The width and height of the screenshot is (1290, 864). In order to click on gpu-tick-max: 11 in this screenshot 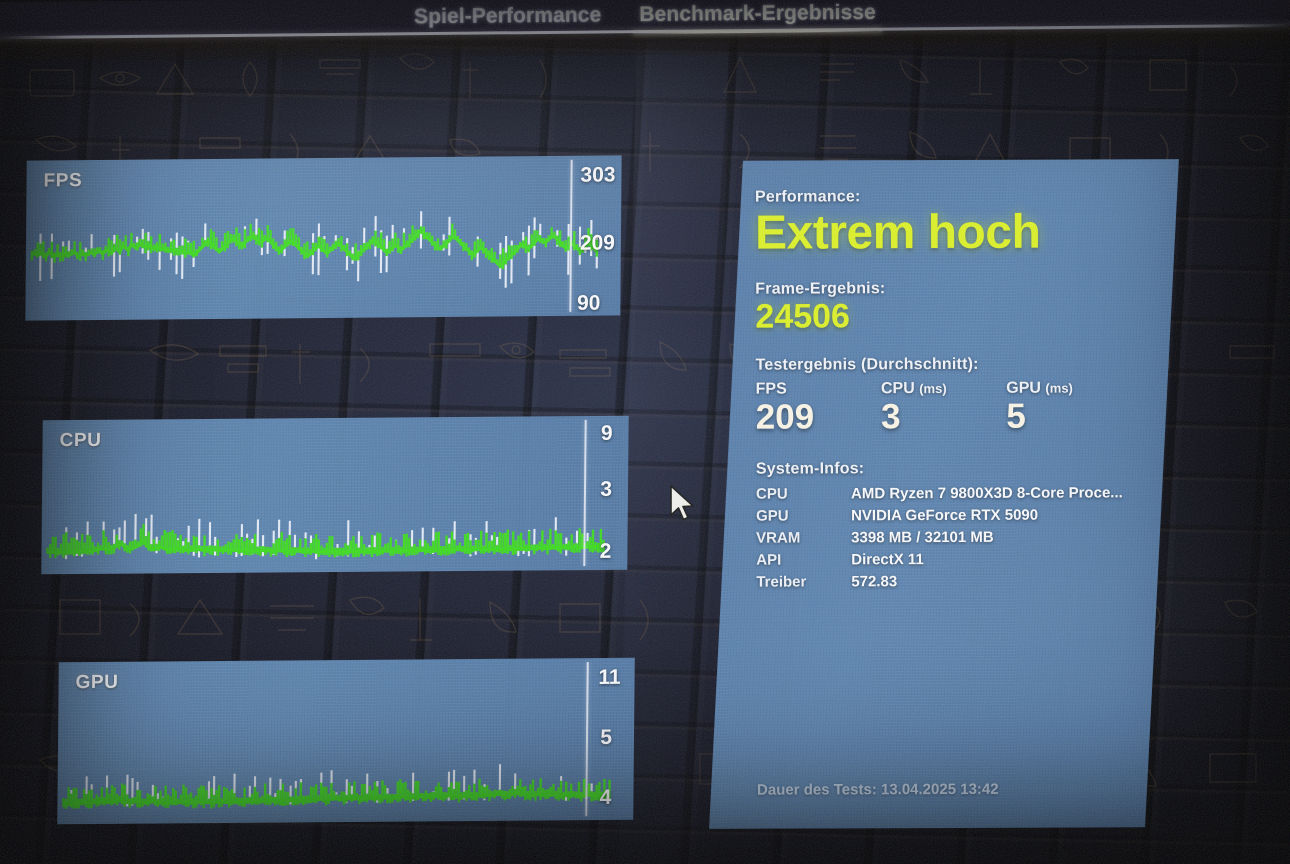, I will do `click(609, 677)`.